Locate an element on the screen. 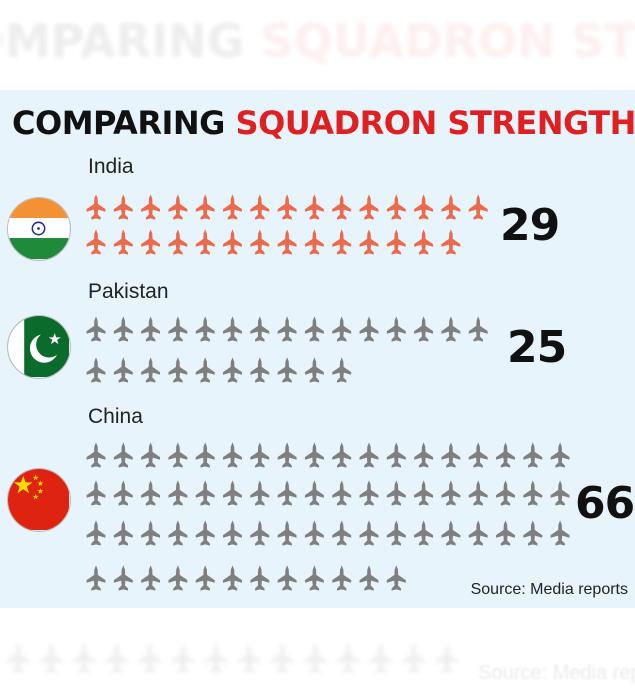  pakistan-flag-icon is located at coordinates (39, 347).